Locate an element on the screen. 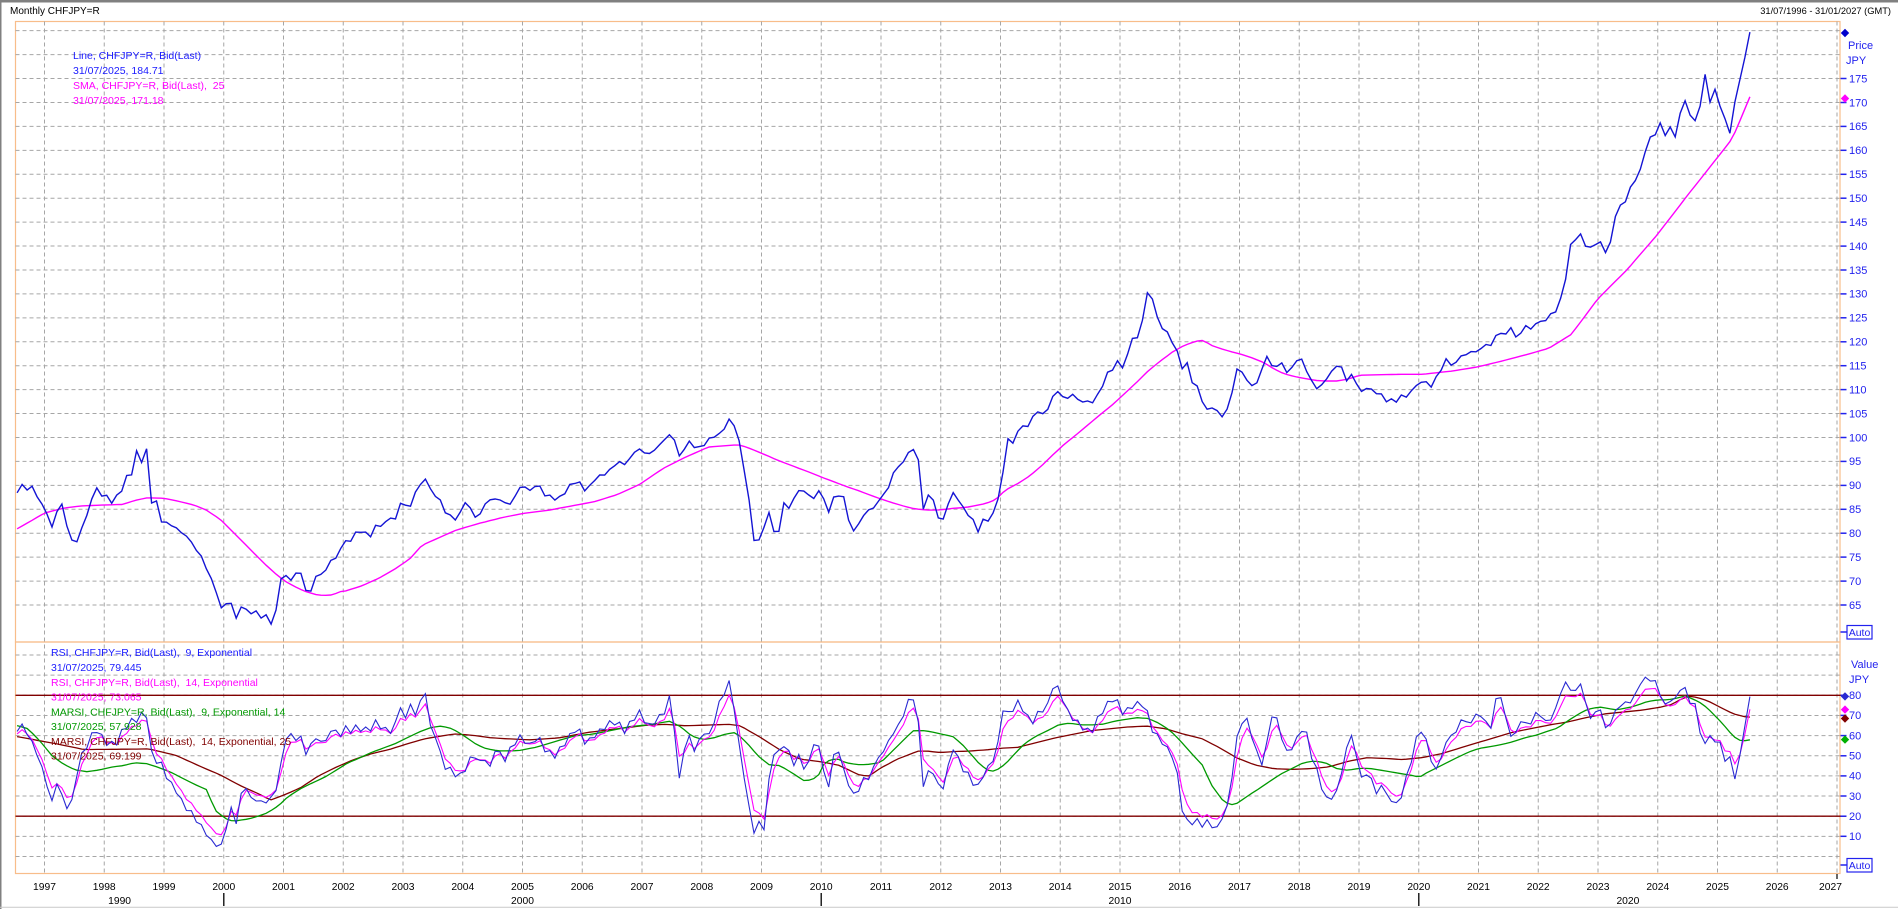 Image resolution: width=1898 pixels, height=914 pixels. svg-text: 2017 is located at coordinates (1239, 887).